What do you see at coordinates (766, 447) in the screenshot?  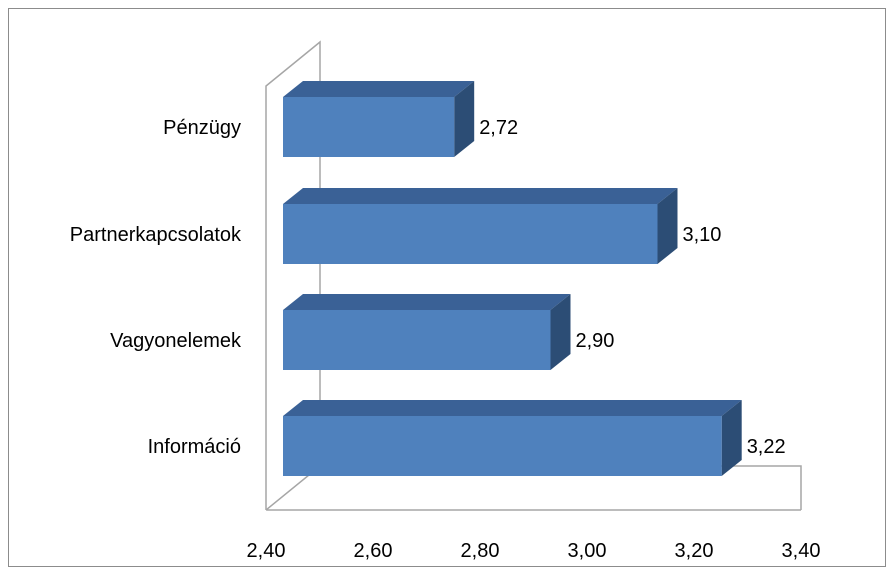 I see `data-label: 3,22` at bounding box center [766, 447].